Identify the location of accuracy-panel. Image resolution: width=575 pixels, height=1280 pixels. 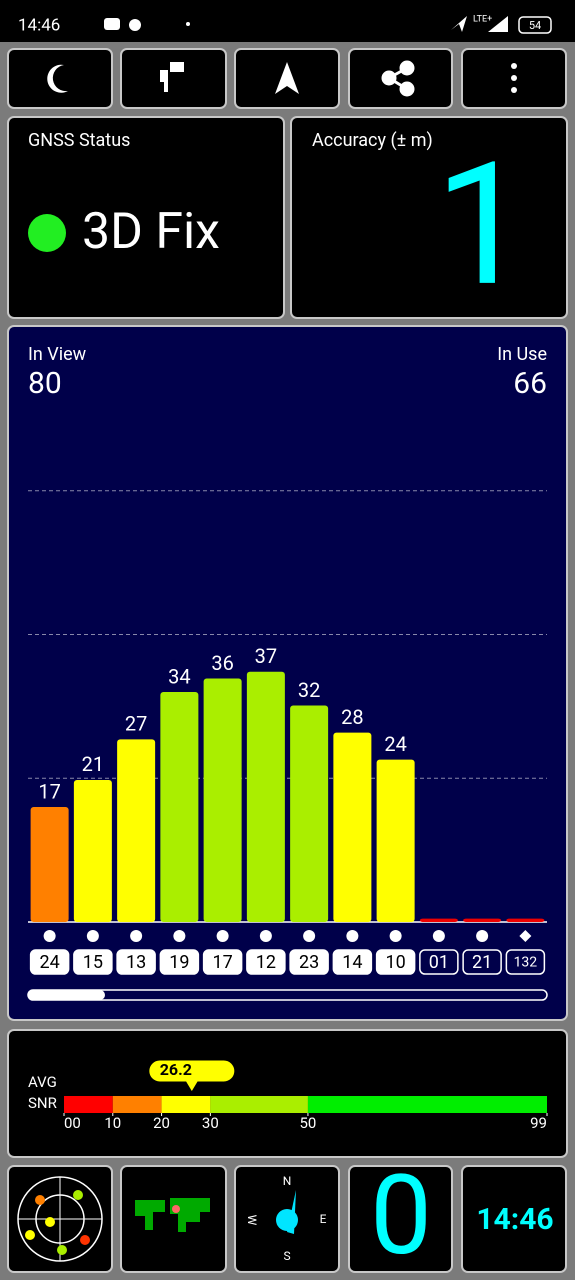
(429, 217).